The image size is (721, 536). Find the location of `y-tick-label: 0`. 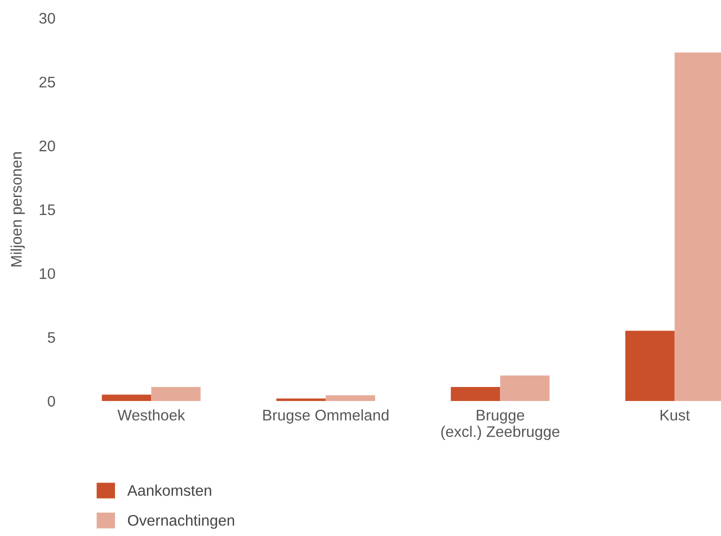

y-tick-label: 0 is located at coordinates (52, 401).